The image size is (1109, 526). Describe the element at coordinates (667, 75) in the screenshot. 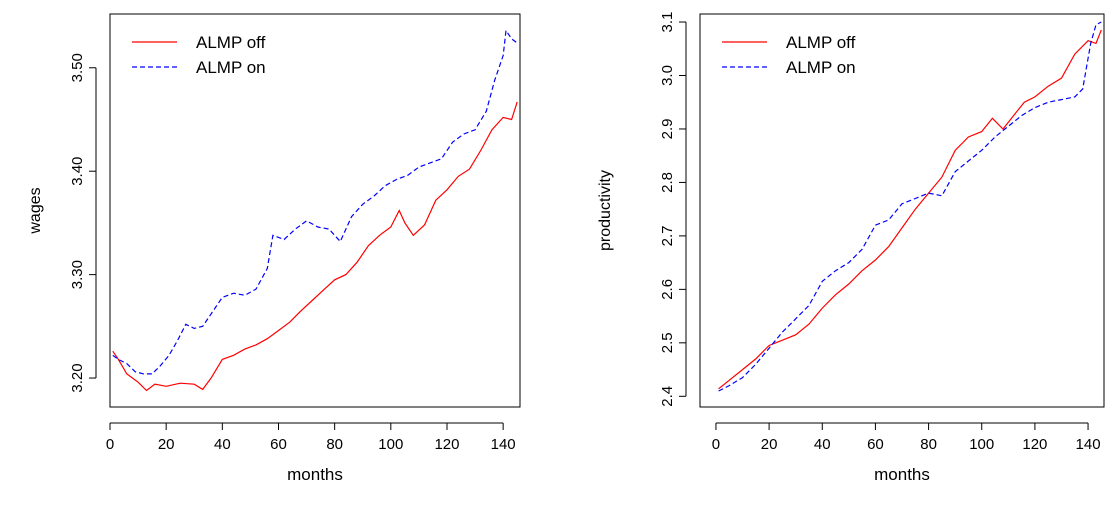

I see `y-tick-label: 3.0` at that location.